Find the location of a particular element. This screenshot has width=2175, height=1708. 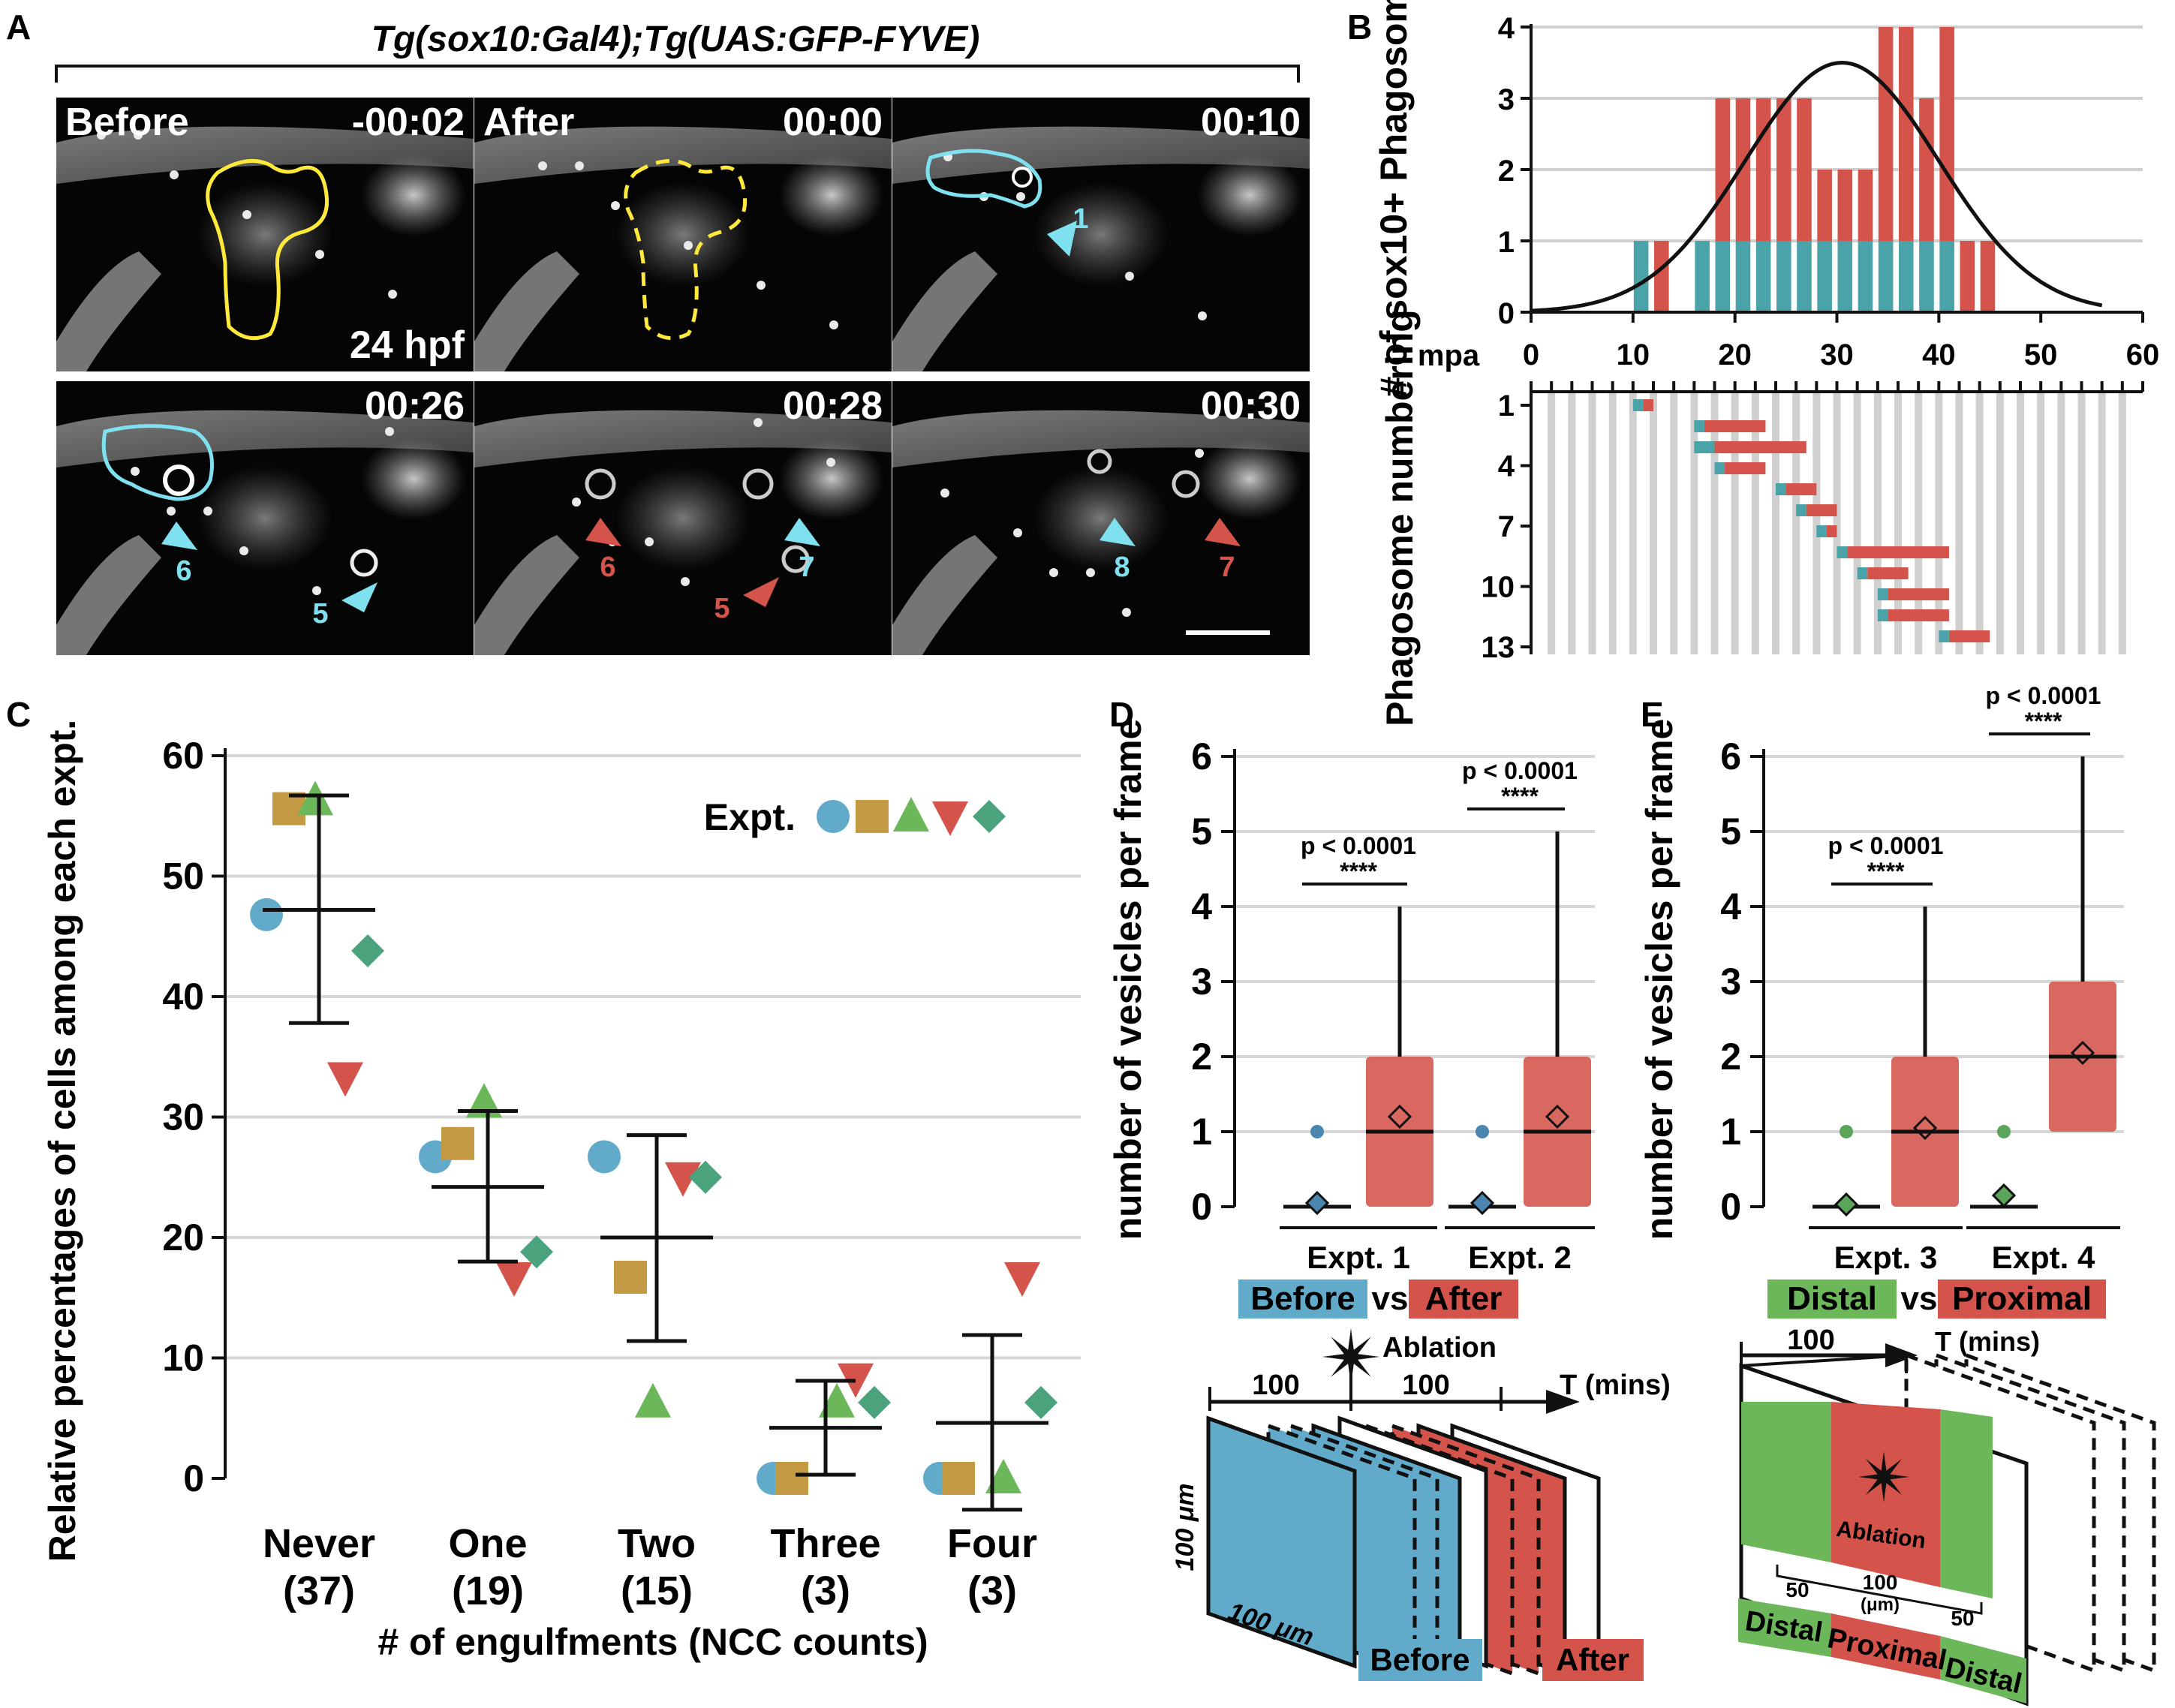

y-tick-label: 5 is located at coordinates (1201, 831).